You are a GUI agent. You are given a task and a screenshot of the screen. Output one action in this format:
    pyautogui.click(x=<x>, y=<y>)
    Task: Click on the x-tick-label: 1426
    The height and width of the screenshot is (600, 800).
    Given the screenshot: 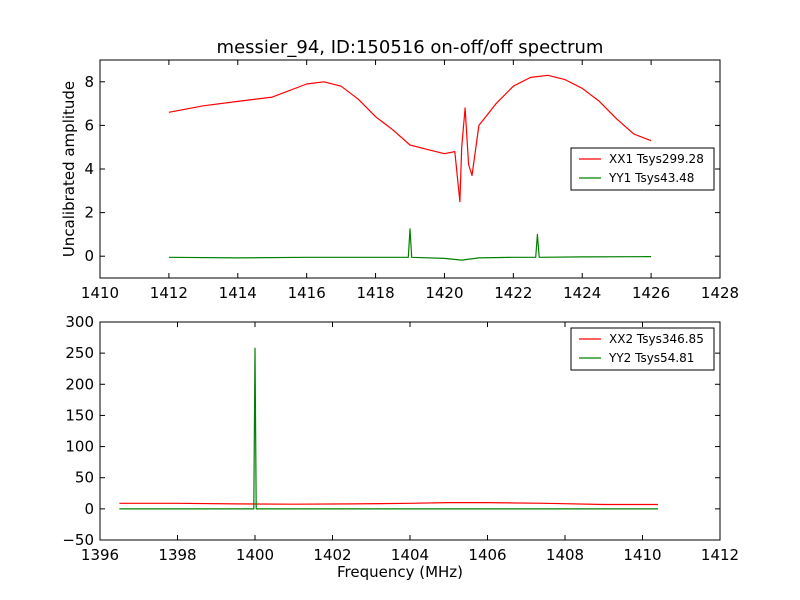 What is the action you would take?
    pyautogui.click(x=651, y=293)
    